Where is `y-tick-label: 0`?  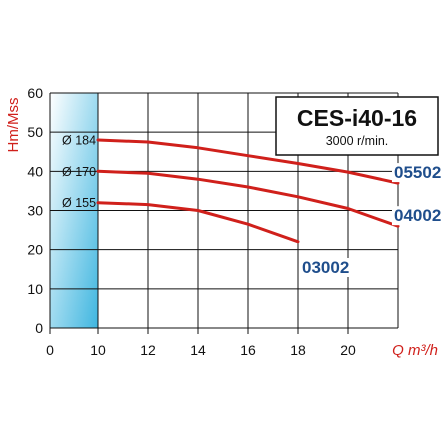
y-tick-label: 0 is located at coordinates (39, 328).